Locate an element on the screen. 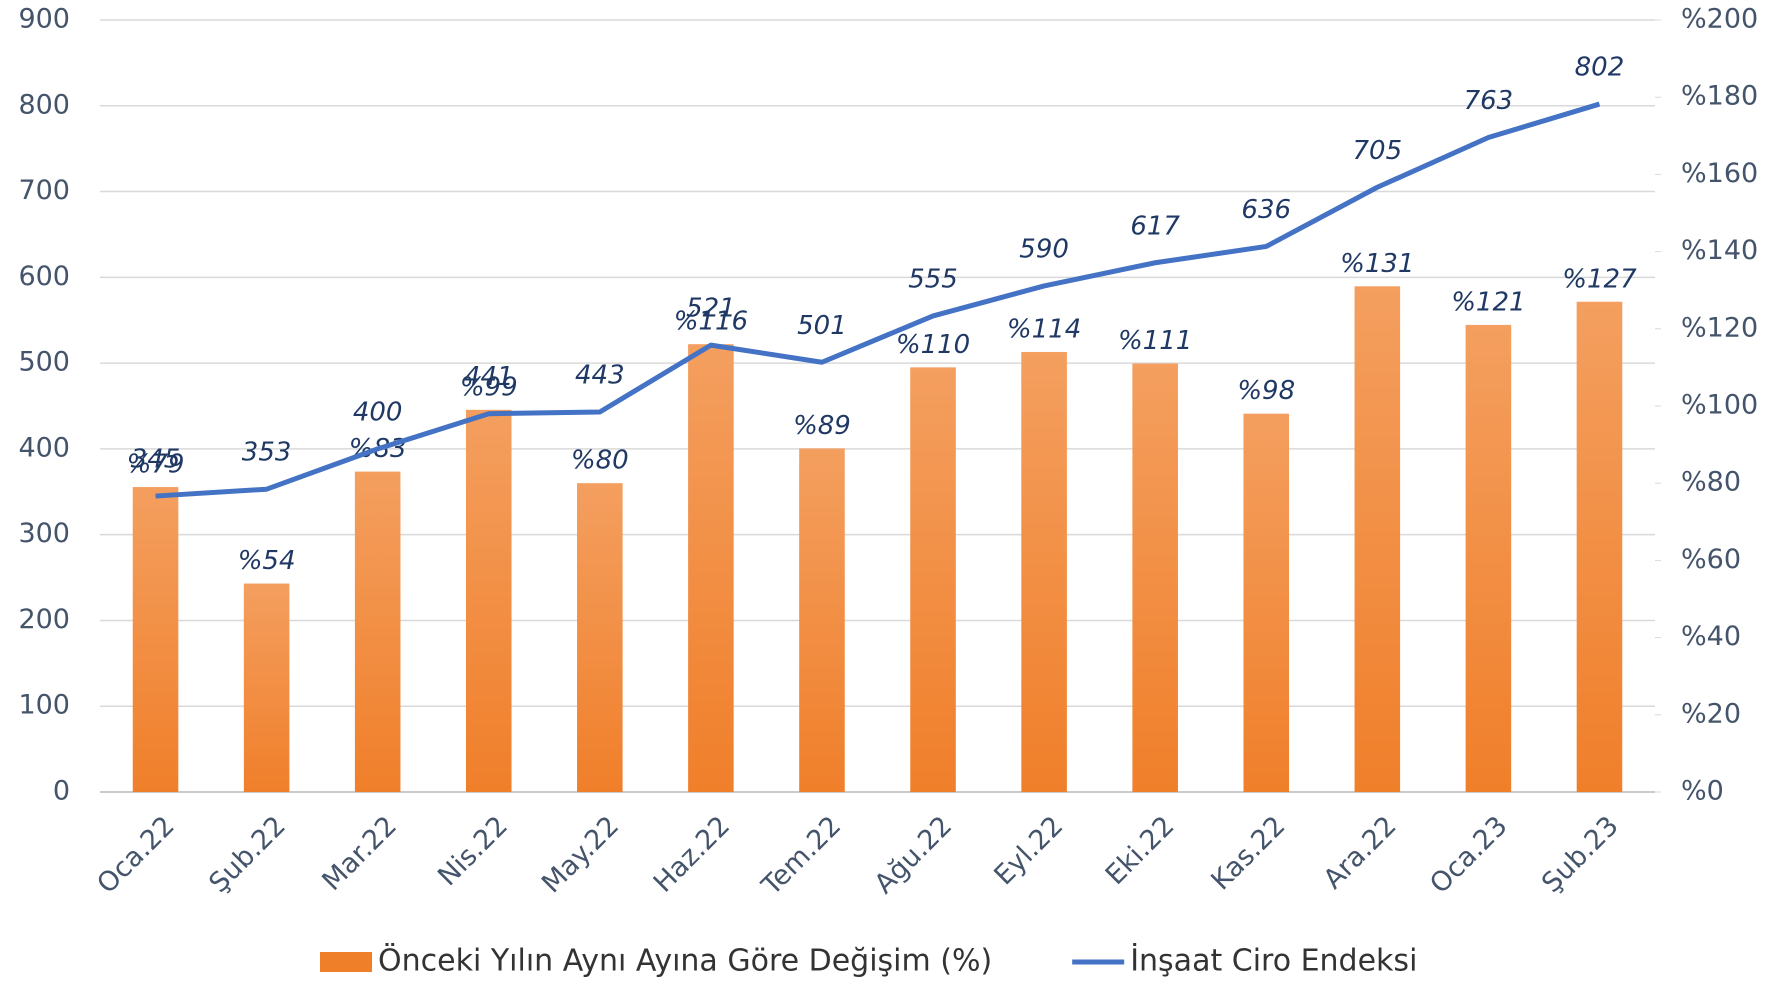 This screenshot has height=985, width=1767. bar-value-label: %98 is located at coordinates (1266, 391).